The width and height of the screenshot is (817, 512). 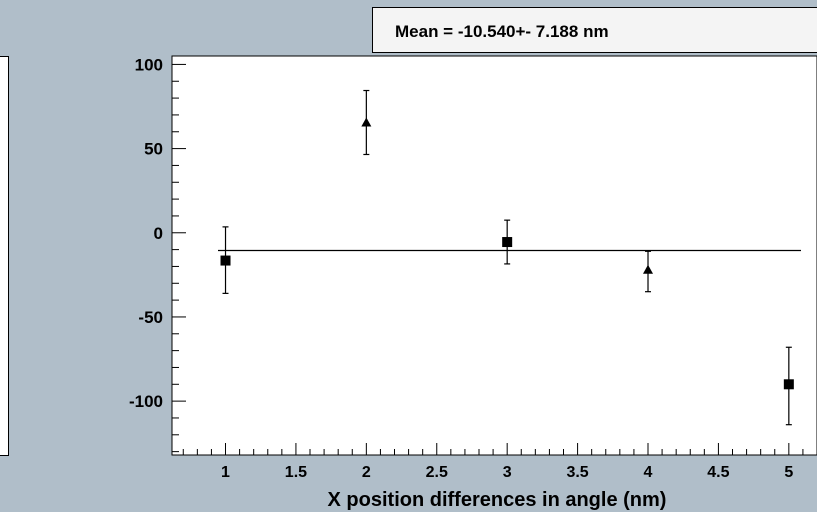 What do you see at coordinates (366, 472) in the screenshot?
I see `x-tick-label: 2` at bounding box center [366, 472].